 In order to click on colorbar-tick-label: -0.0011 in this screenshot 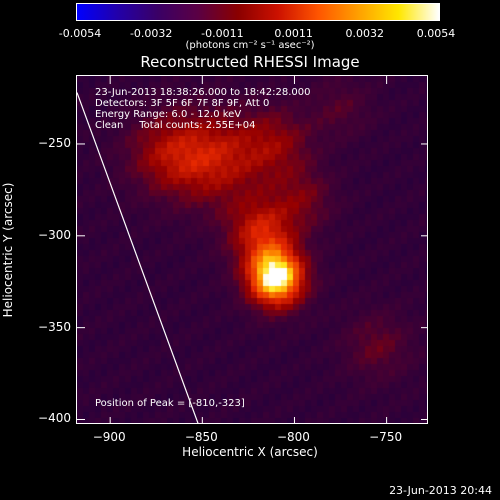, I will do `click(222, 33)`.